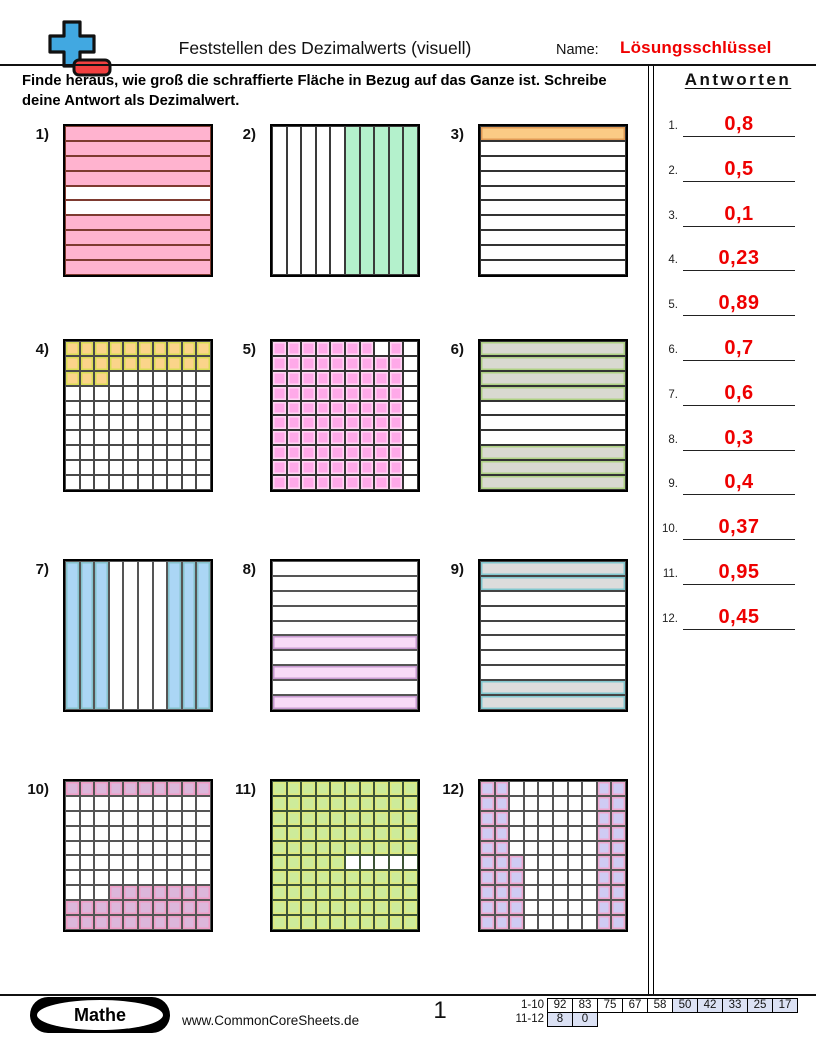 This screenshot has width=816, height=1056. Describe the element at coordinates (457, 349) in the screenshot. I see `problem-label: 6)` at that location.